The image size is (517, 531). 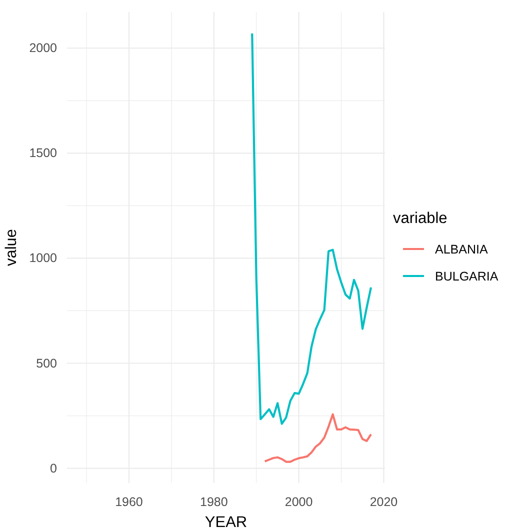 I want to click on x-tick-label: 2020, so click(x=384, y=501).